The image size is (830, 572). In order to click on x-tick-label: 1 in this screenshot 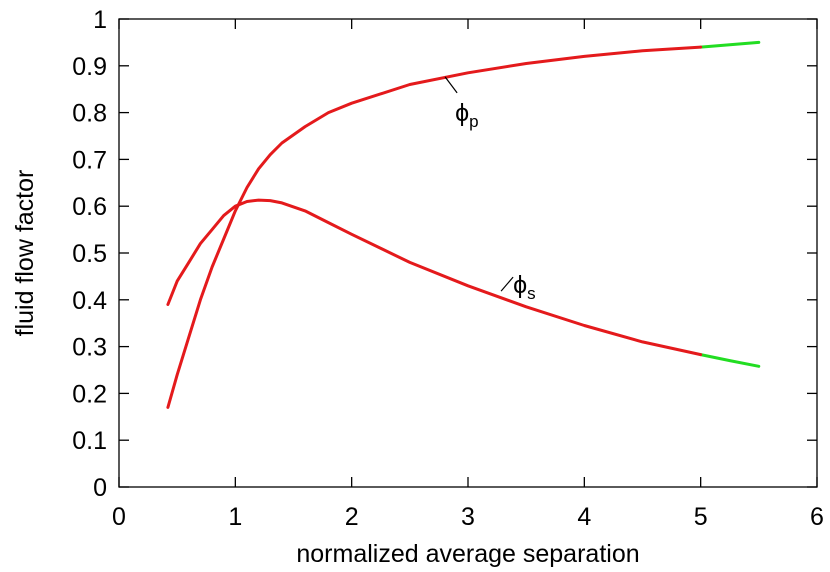, I will do `click(235, 517)`.